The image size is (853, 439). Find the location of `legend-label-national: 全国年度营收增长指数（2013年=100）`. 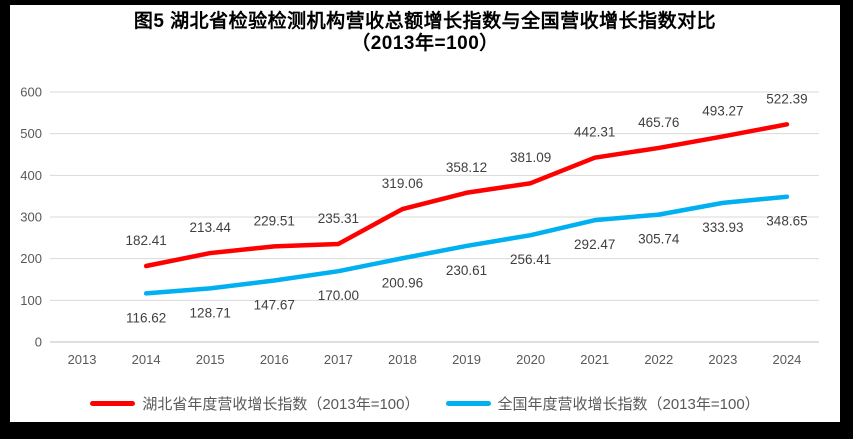

legend-label-national: 全国年度营收增长指数（2013年=100） is located at coordinates (628, 404).